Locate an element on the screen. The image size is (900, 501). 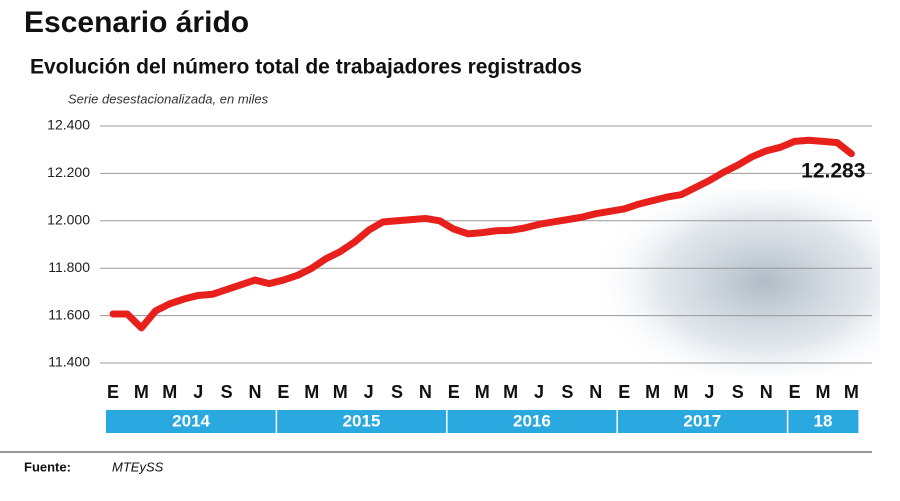
source: MTEySS is located at coordinates (138, 466).